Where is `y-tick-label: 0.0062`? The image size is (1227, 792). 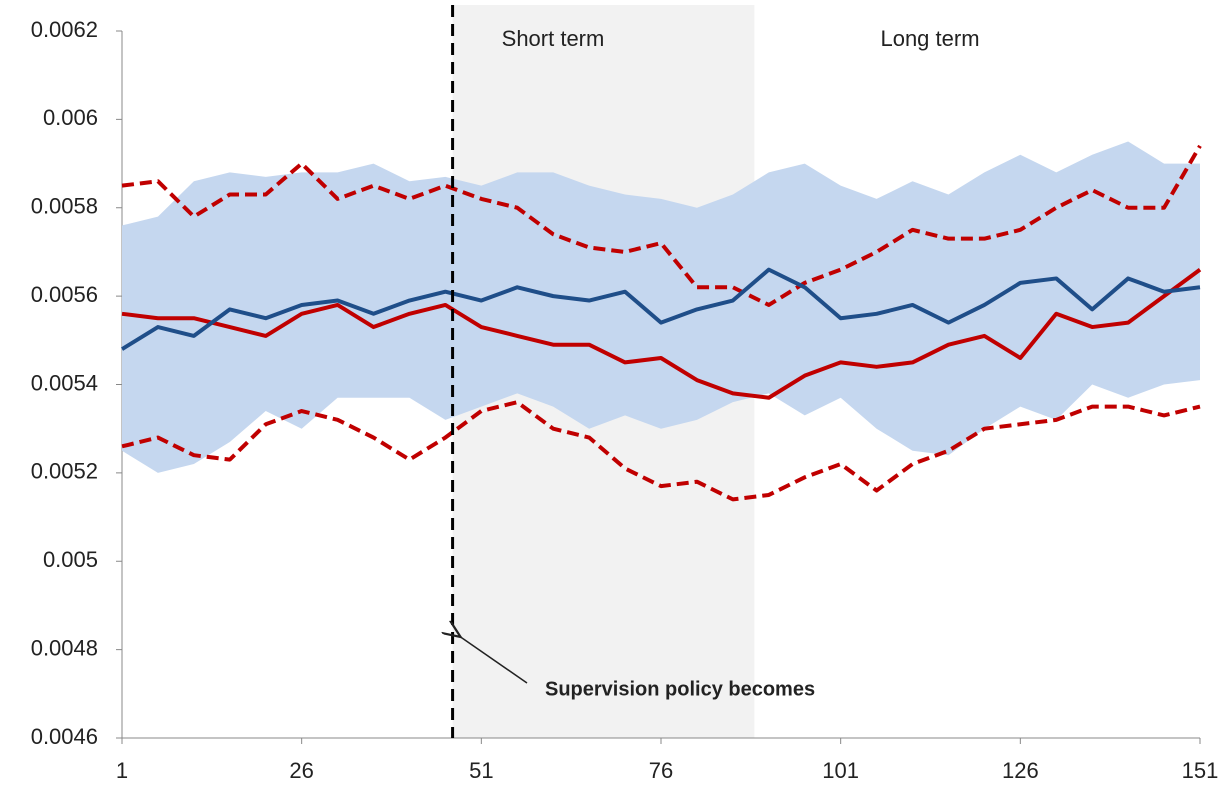 y-tick-label: 0.0062 is located at coordinates (64, 29).